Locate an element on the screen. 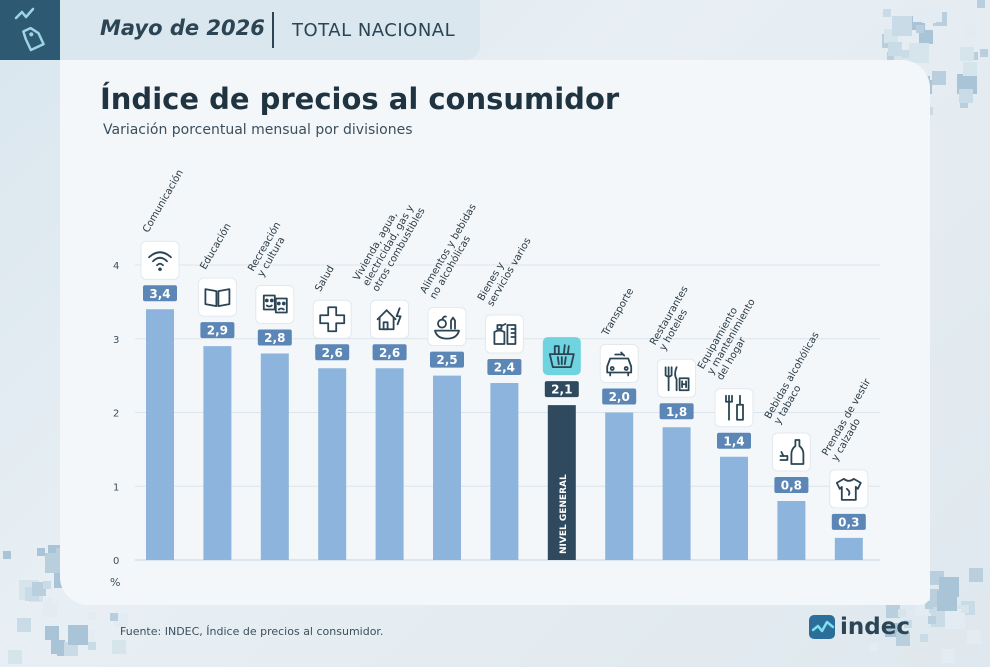  y-axis-label: % is located at coordinates (115, 582).